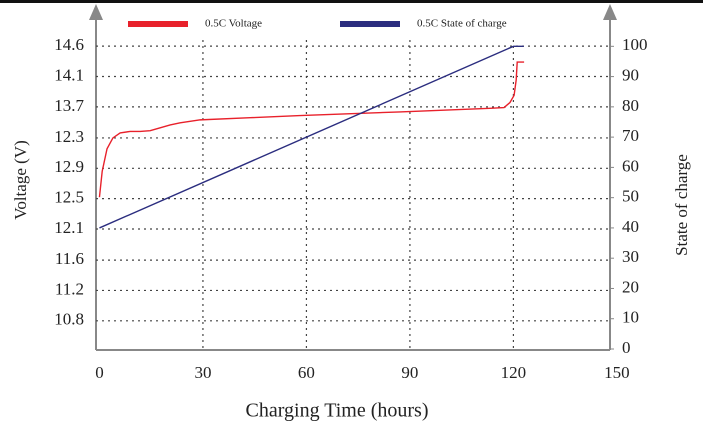  I want to click on legend-label: 0.5C State of charge, so click(462, 24).